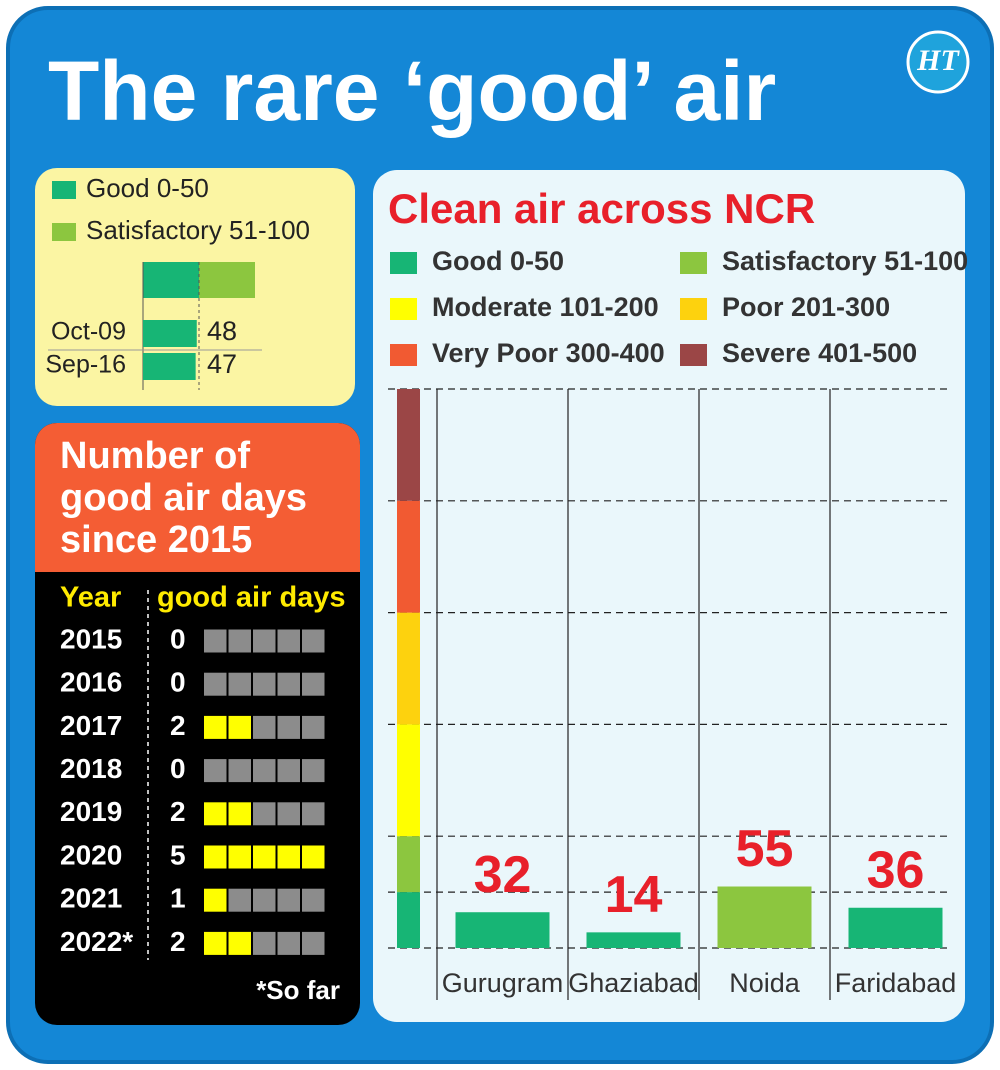  I want to click on legend-label: Good 0-50, so click(147, 188).